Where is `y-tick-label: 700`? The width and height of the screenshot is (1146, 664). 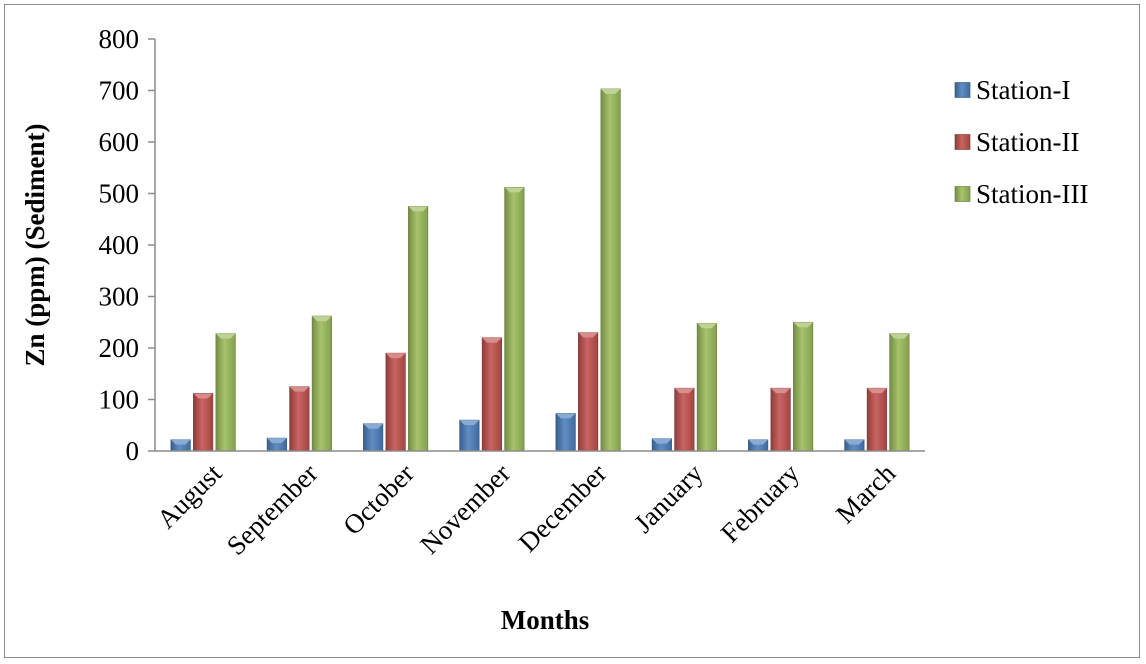
y-tick-label: 700 is located at coordinates (119, 91).